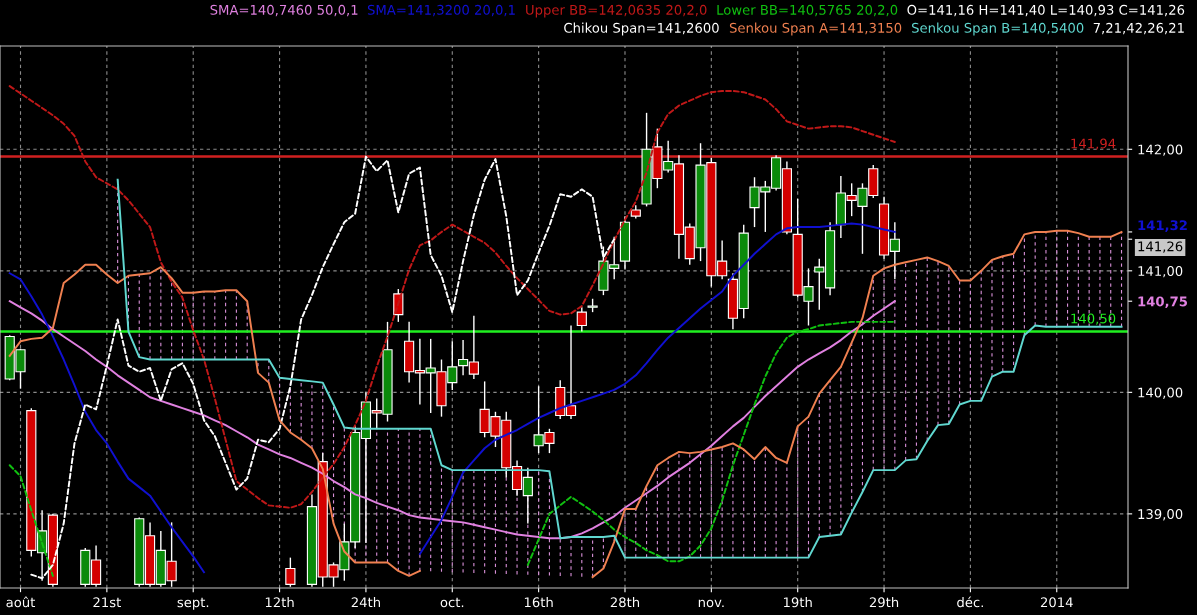  What do you see at coordinates (1163, 302) in the screenshot?
I see `y-tick-label: 140,75` at bounding box center [1163, 302].